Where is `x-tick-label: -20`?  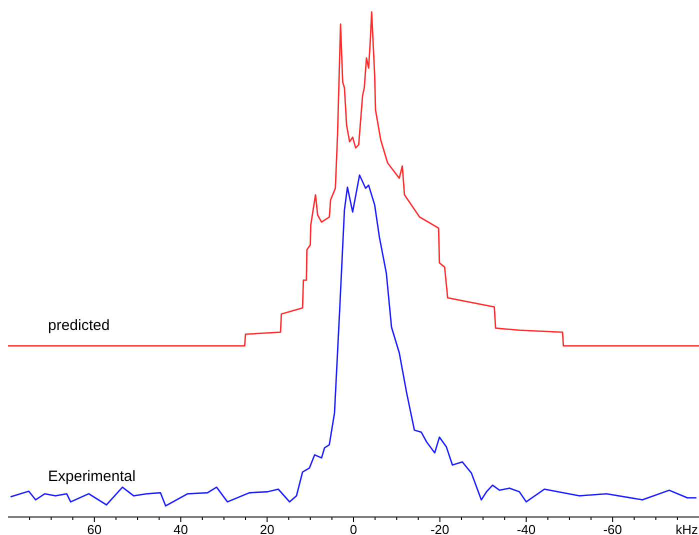
x-tick-label: -20 is located at coordinates (440, 528).